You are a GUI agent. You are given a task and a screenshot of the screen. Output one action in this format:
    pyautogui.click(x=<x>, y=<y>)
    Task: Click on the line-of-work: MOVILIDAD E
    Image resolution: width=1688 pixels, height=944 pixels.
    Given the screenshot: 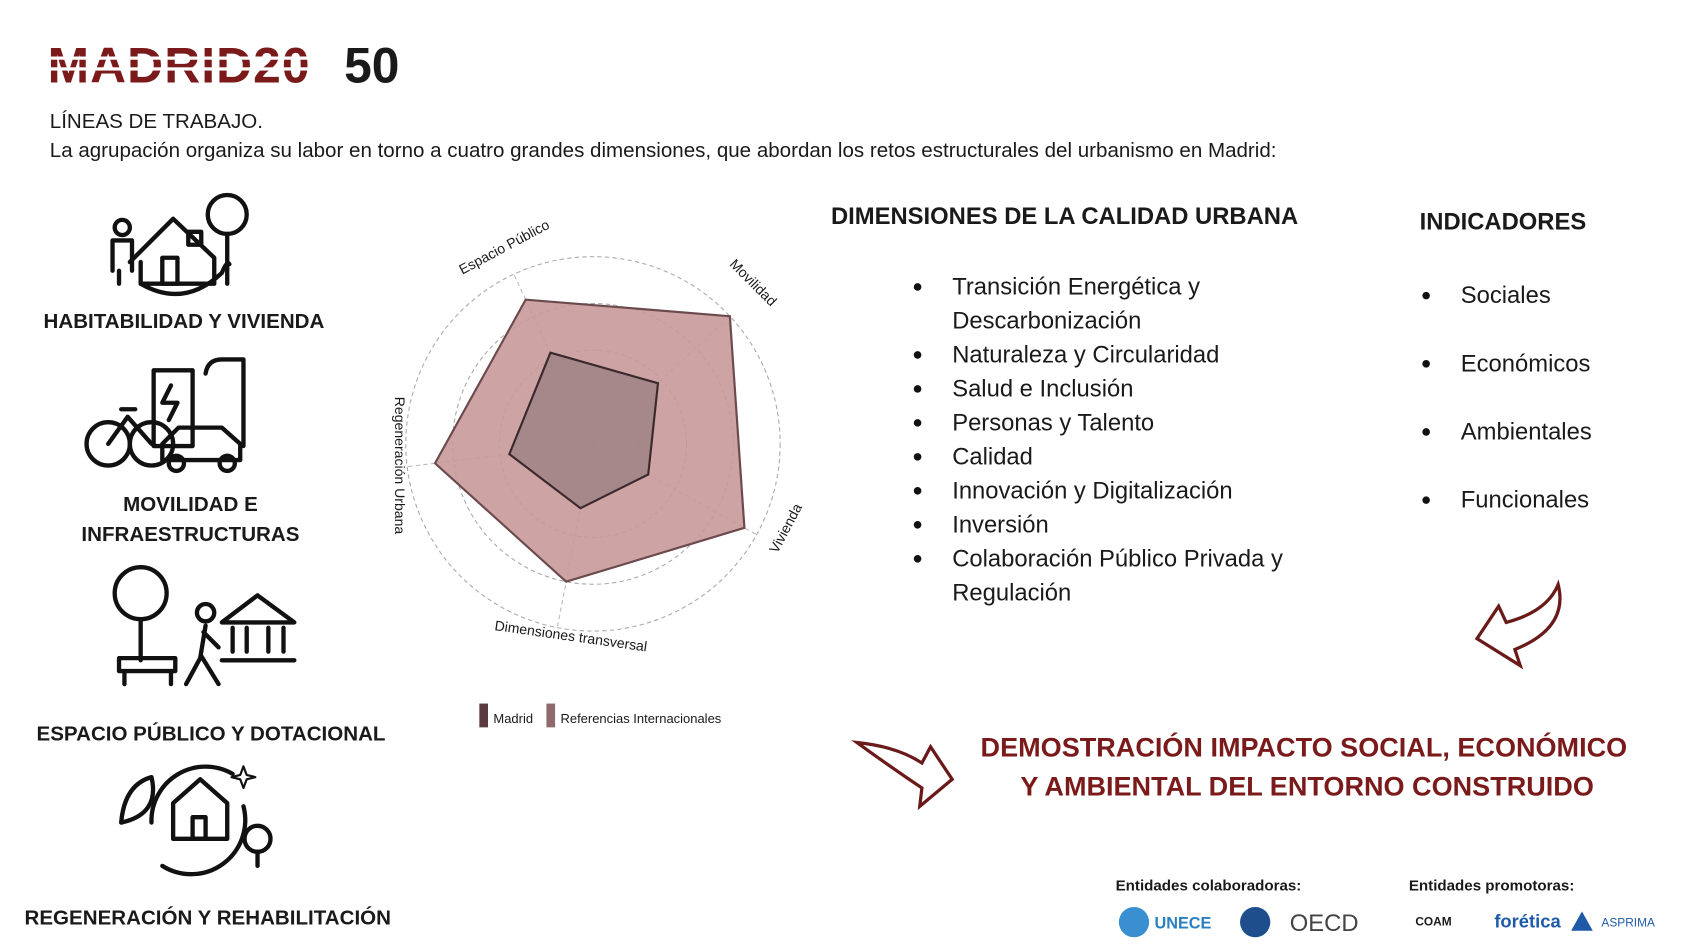 What is the action you would take?
    pyautogui.click(x=190, y=504)
    